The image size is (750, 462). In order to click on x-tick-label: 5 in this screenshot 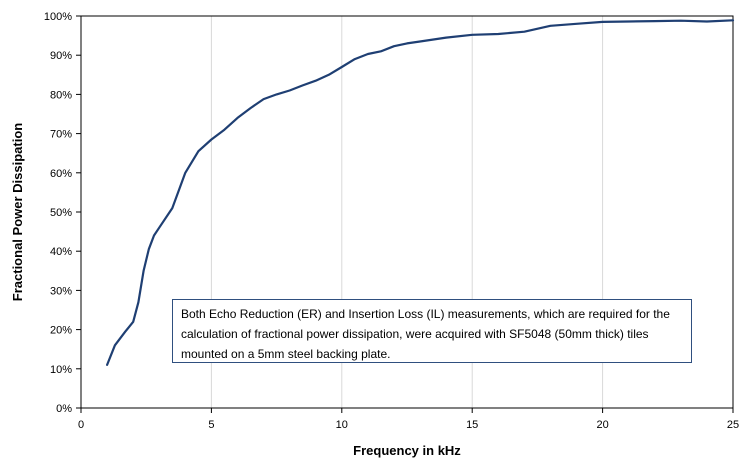, I will do `click(211, 425)`.